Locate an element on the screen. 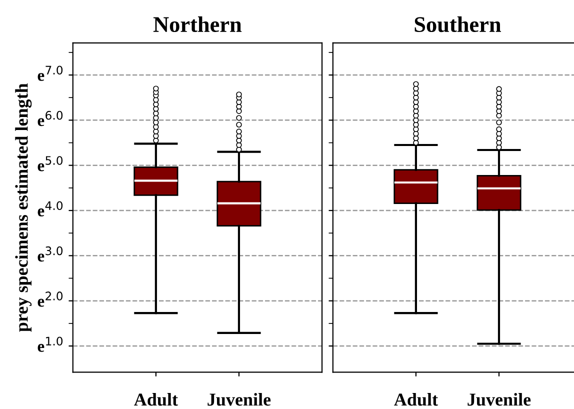  y-tick-label: e$^{7.0}$ is located at coordinates (50, 73).